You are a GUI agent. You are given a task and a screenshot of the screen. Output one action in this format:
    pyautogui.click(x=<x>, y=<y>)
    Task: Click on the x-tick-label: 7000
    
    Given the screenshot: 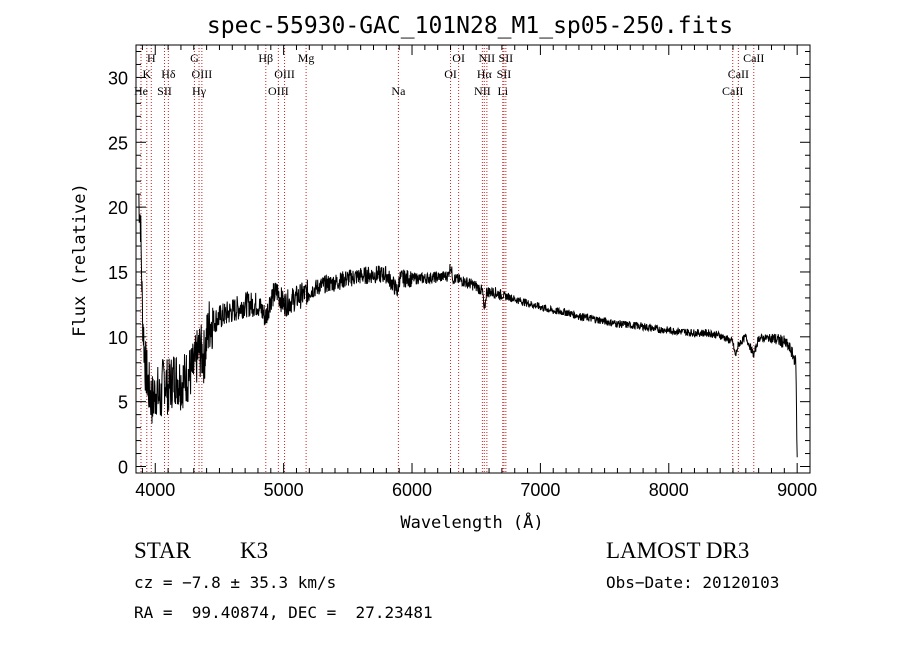 What is the action you would take?
    pyautogui.click(x=540, y=490)
    